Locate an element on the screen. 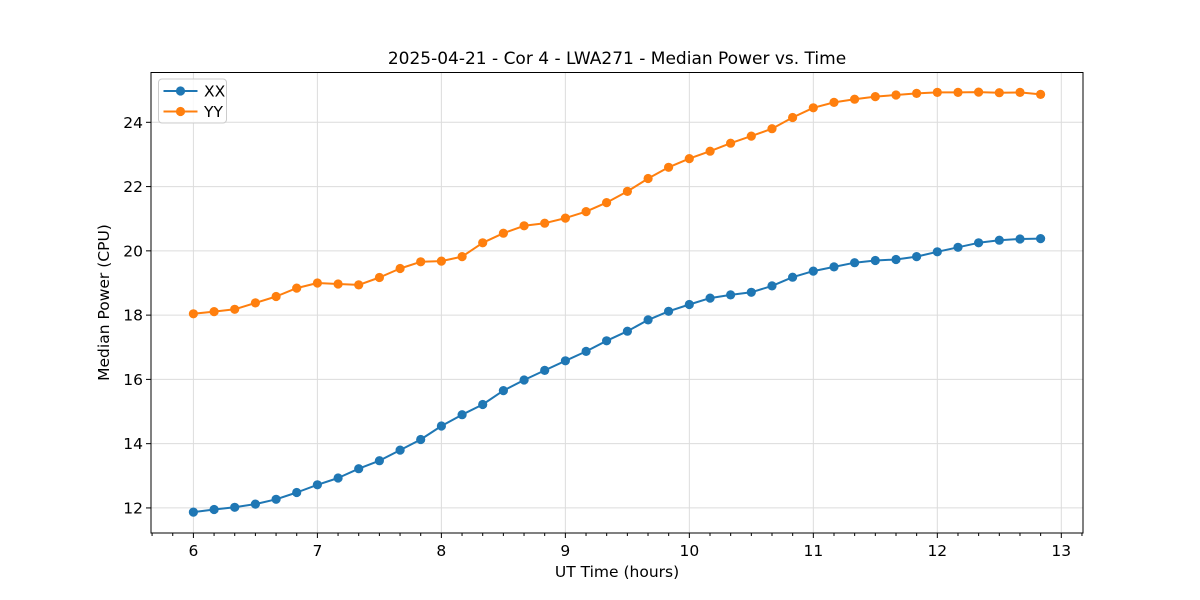 The width and height of the screenshot is (1200, 600). y-tick-label: 18 is located at coordinates (133, 316).